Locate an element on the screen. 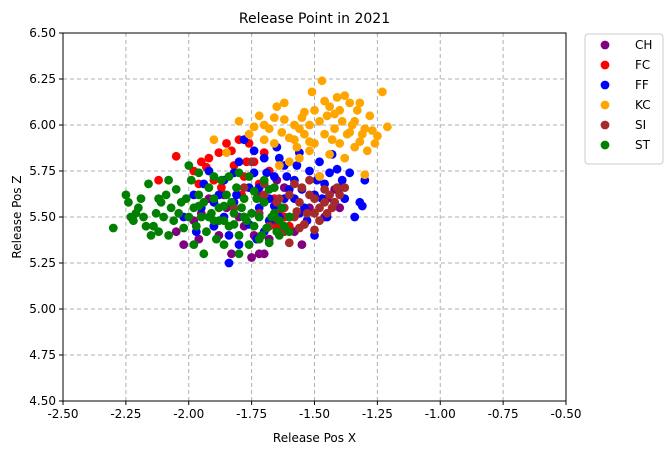 Image resolution: width=670 pixels, height=459 pixels. y-tick-label: 5.25 is located at coordinates (42, 263).